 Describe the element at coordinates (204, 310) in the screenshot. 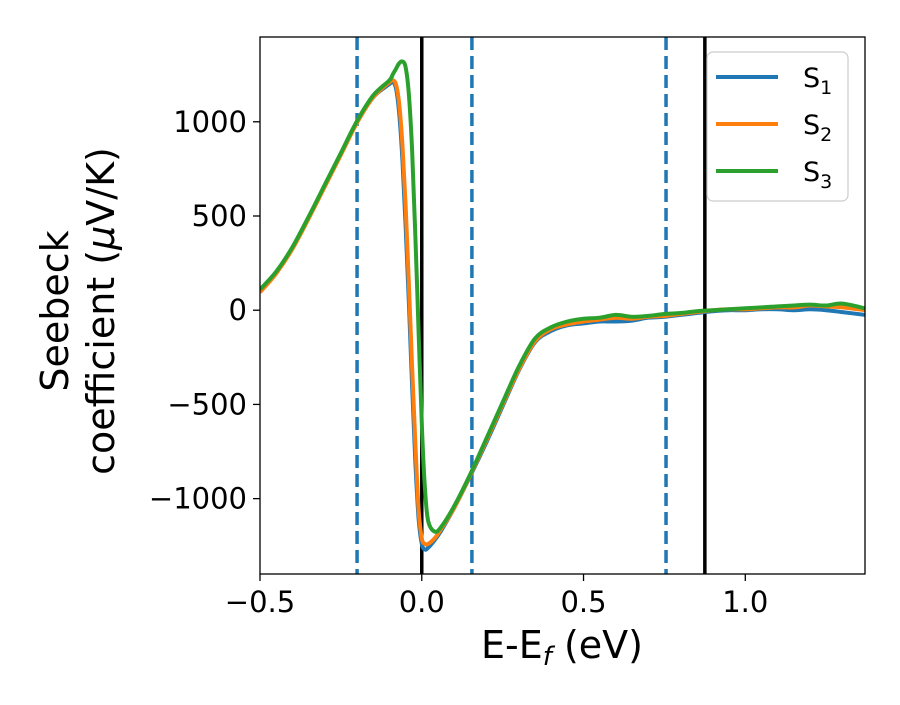

I see `y-axis-ticks: −1000 −500 0 500 1000` at that location.